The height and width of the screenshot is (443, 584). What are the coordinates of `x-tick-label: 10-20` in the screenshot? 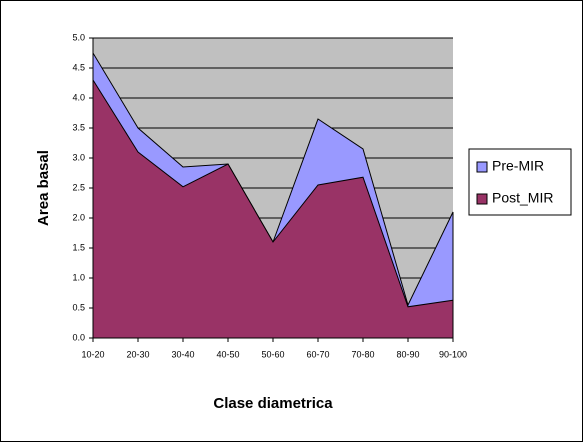 It's located at (92, 354).